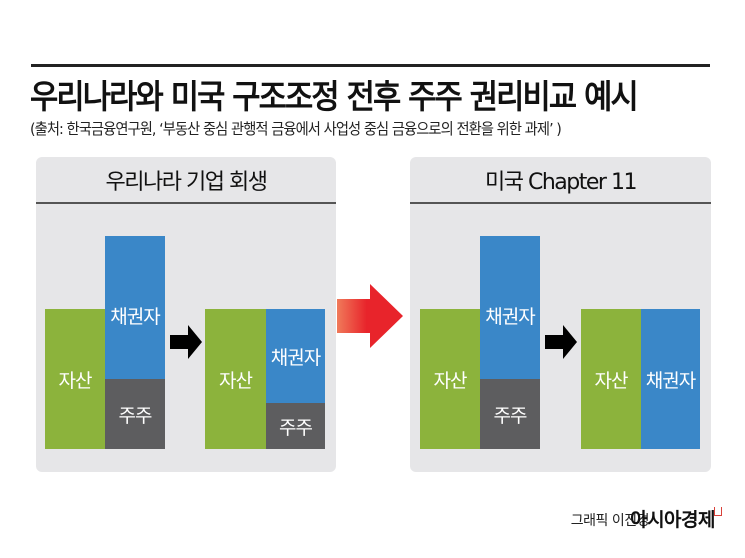  What do you see at coordinates (186, 180) in the screenshot?
I see `panel-title-korea: 우리나라 기업 회생` at bounding box center [186, 180].